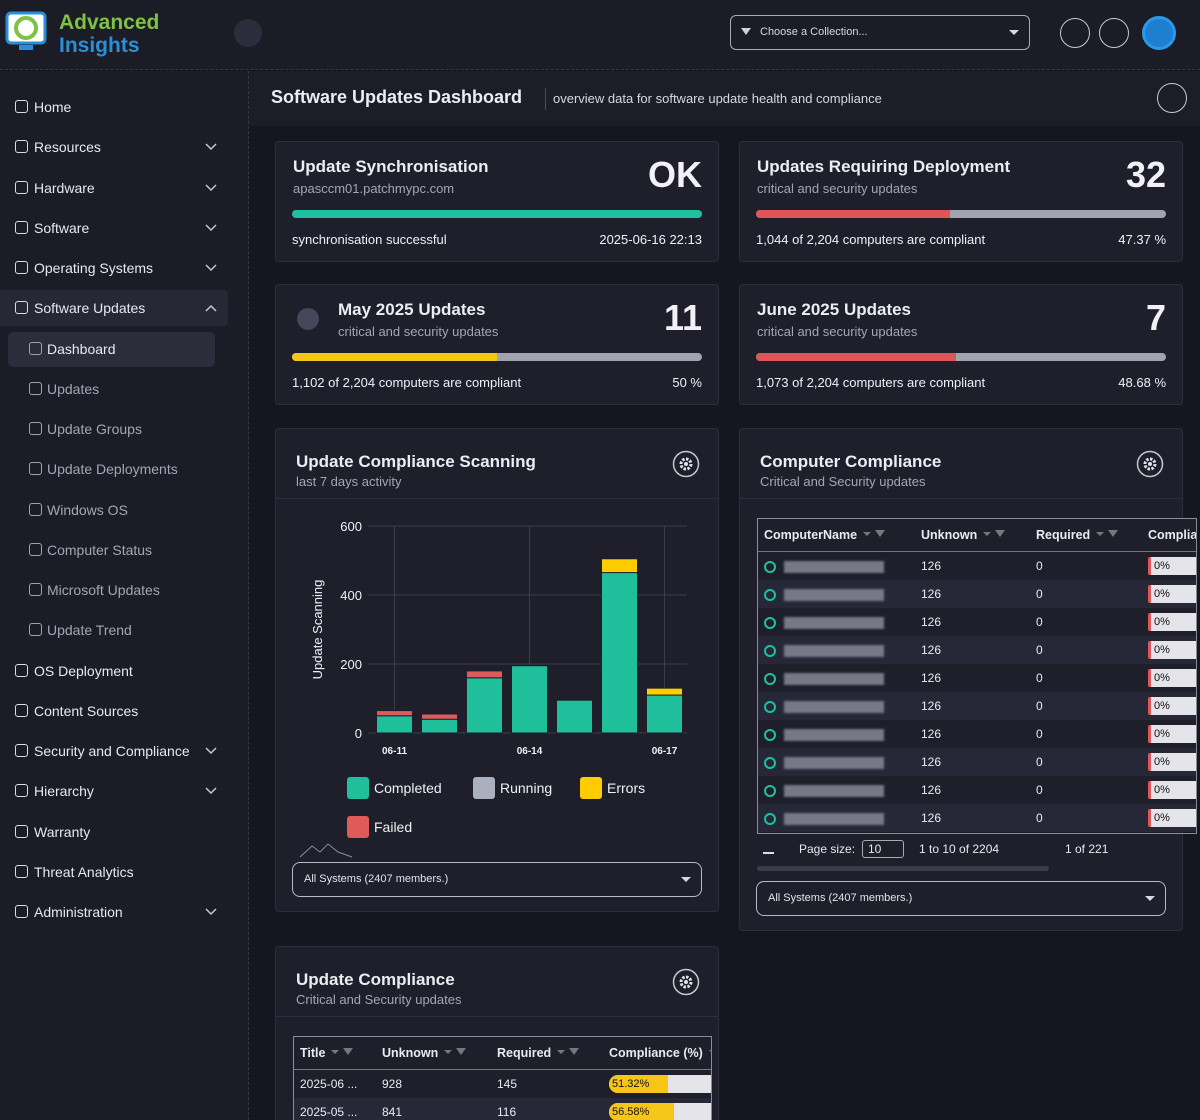 The image size is (1200, 1120). Describe the element at coordinates (349, 481) in the screenshot. I see `panel-subtitle: last 7 days activity` at that location.